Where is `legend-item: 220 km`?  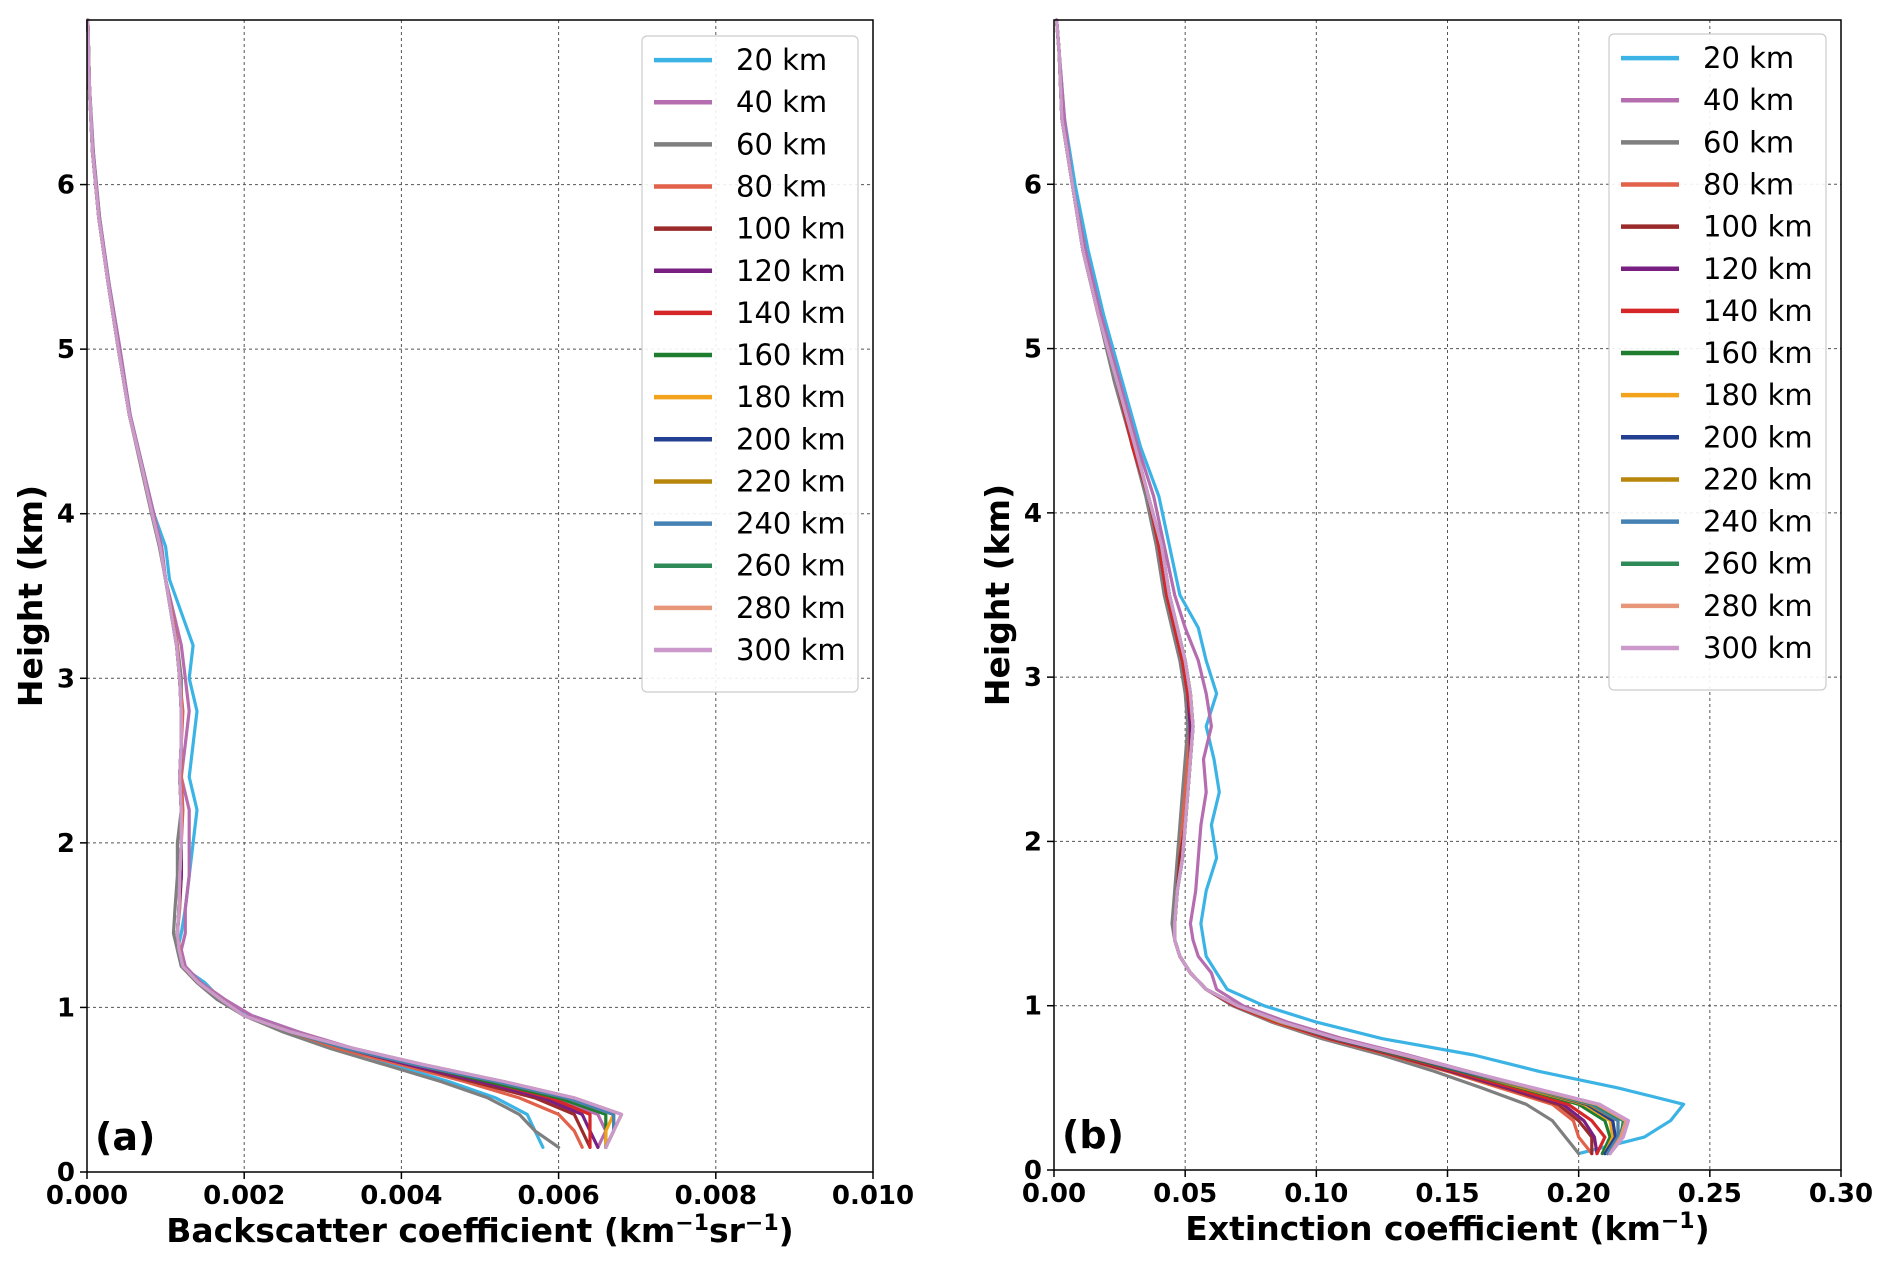 legend-item: 220 km is located at coordinates (1717, 479).